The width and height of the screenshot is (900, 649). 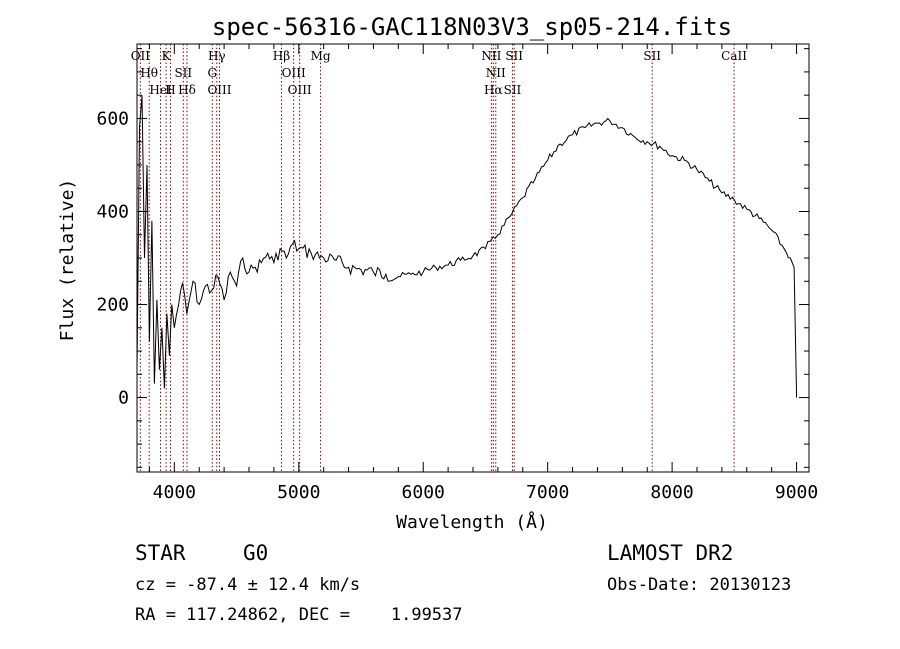 I want to click on x-tick-label: 7000, so click(x=547, y=492).